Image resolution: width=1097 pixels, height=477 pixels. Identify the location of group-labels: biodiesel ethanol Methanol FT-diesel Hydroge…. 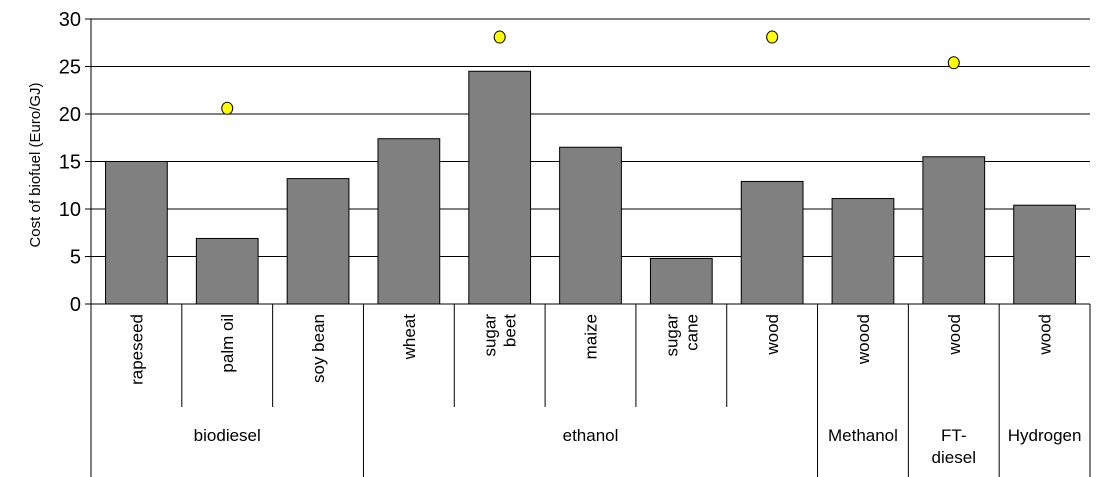
(638, 446).